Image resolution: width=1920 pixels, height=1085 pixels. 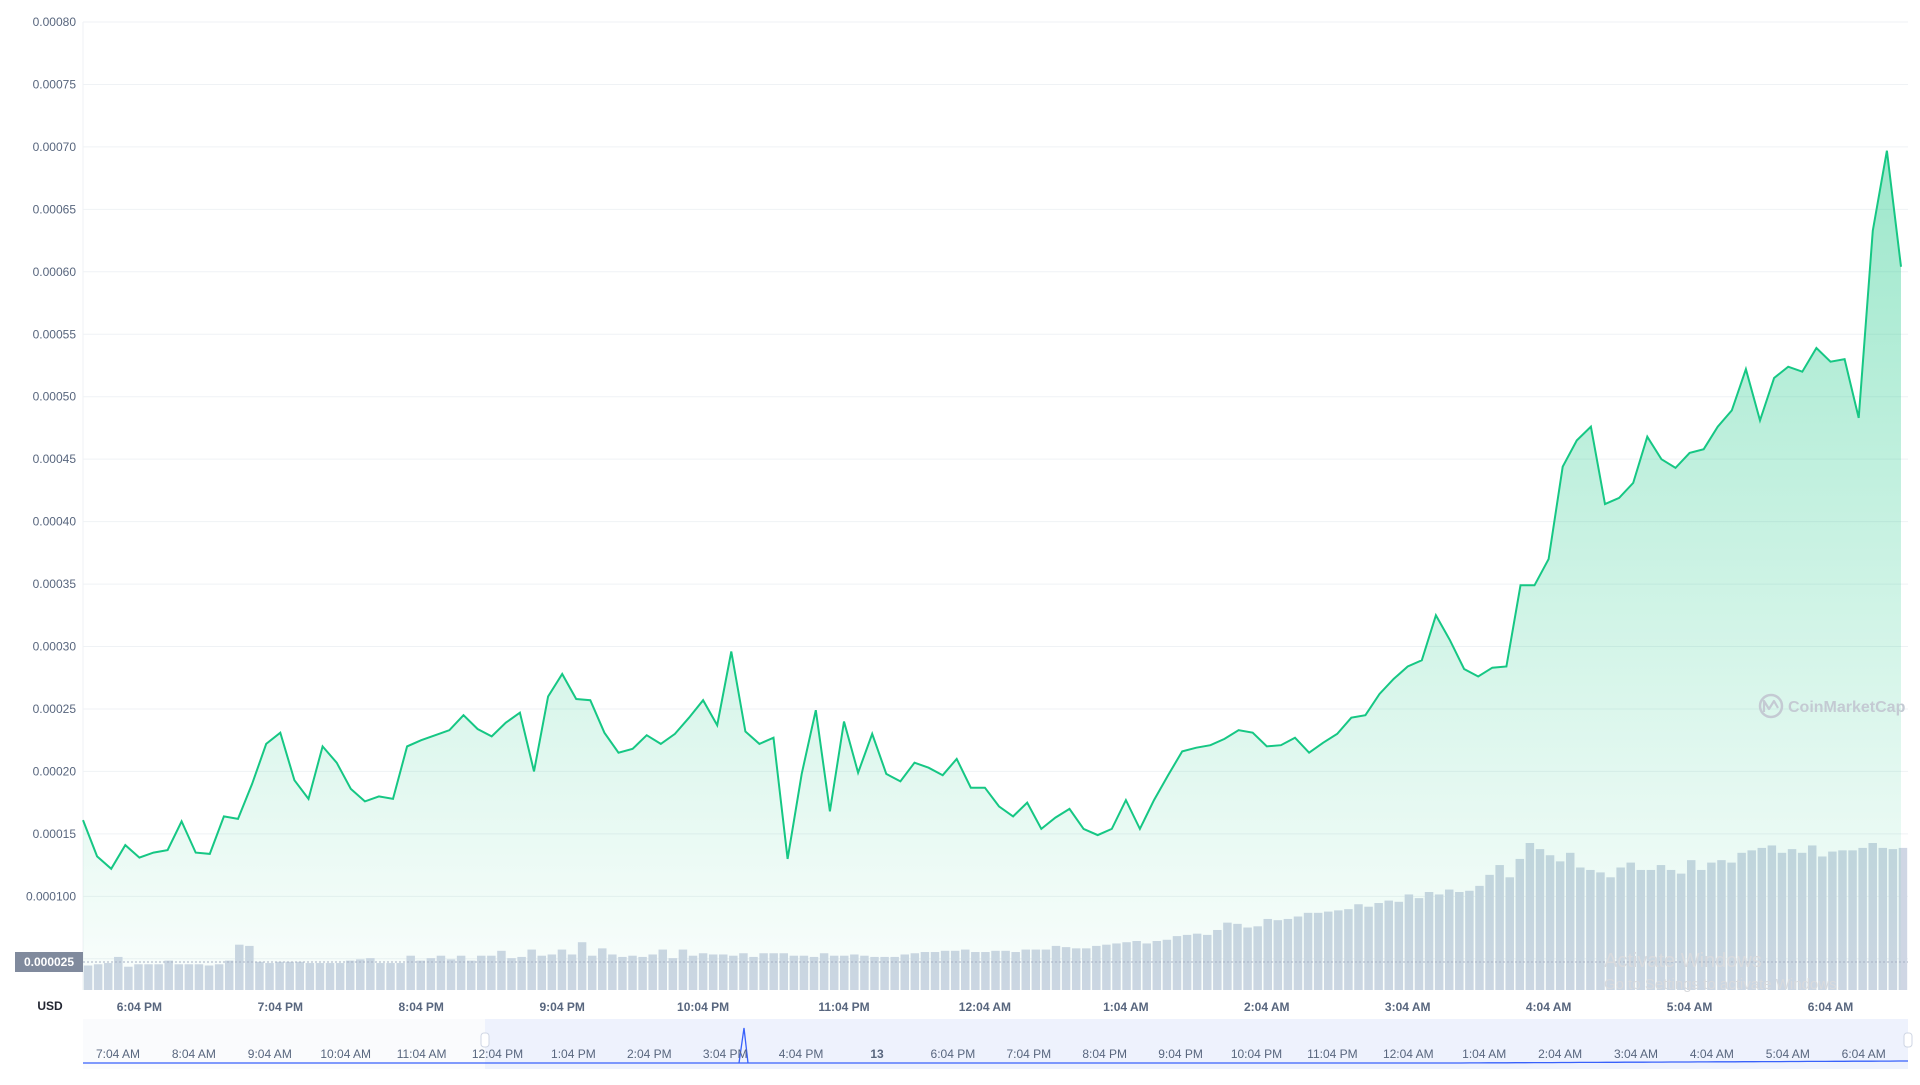 I want to click on navigator-tick-label: 9:04 PM, so click(x=1180, y=1054).